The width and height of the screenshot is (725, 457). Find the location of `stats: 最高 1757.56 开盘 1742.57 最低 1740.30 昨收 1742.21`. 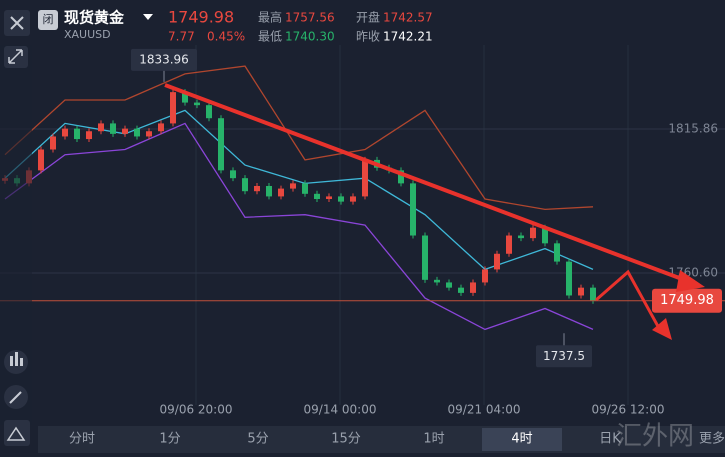

stats: 最高 1757.56 开盘 1742.57 最低 1740.30 昨收 1742.21 is located at coordinates (345, 27).